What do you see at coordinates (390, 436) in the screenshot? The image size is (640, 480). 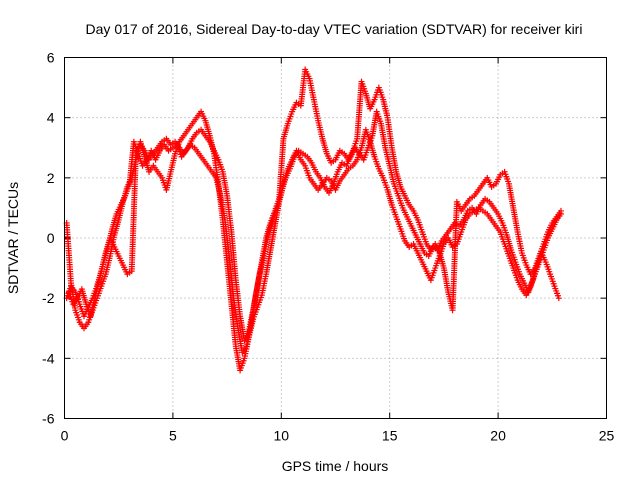 I see `x-tick-label: 15` at bounding box center [390, 436].